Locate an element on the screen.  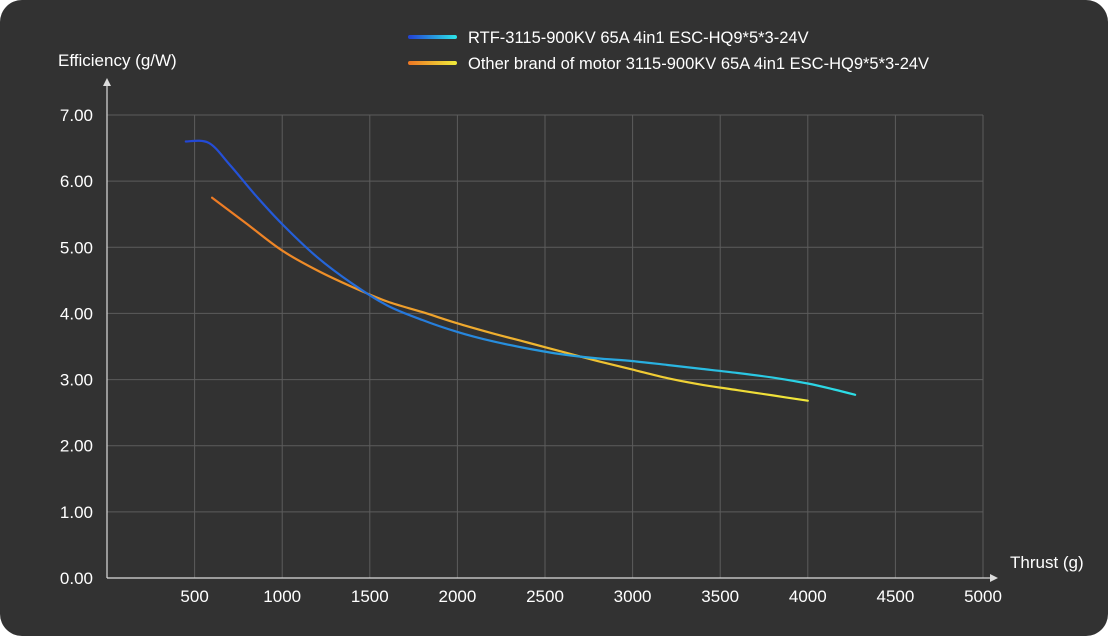
x-axis-title: Thrust (g) is located at coordinates (1047, 562).